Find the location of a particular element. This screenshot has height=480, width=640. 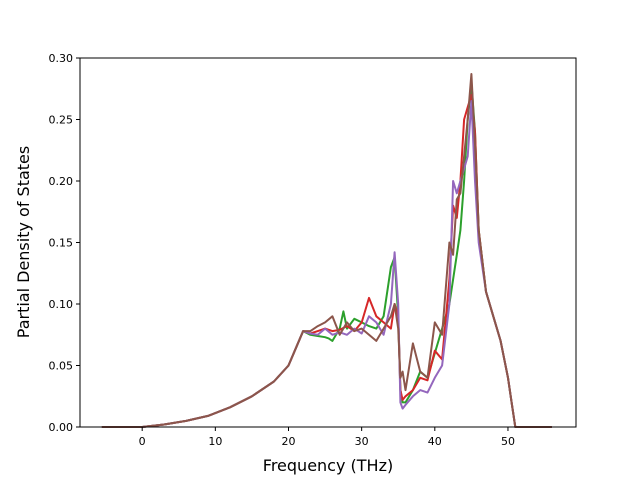

y-axis: 0.00 0.05 0.10 0.15 0.20 0.25 0.30 is located at coordinates (64, 243).